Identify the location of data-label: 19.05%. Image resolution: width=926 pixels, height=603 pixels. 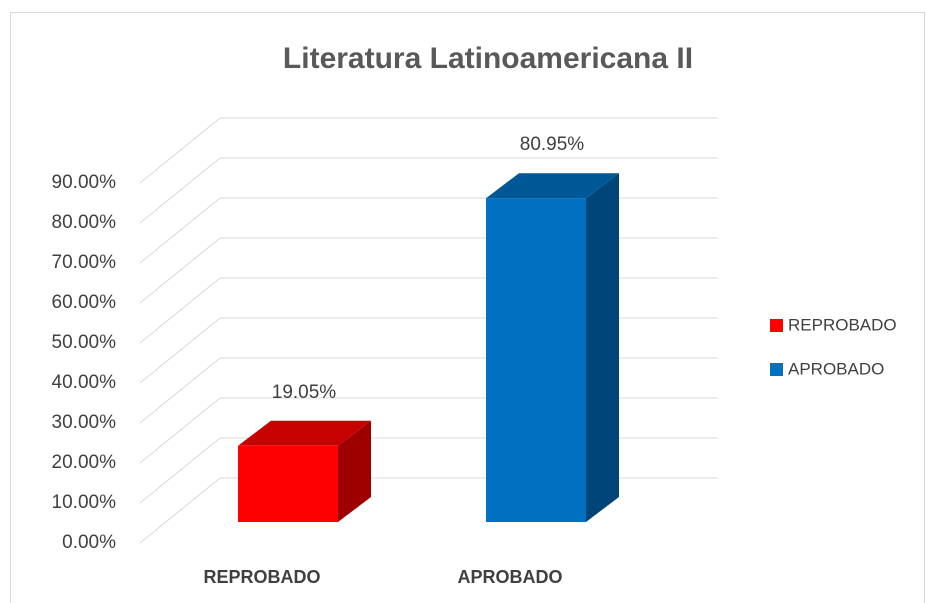
(304, 392).